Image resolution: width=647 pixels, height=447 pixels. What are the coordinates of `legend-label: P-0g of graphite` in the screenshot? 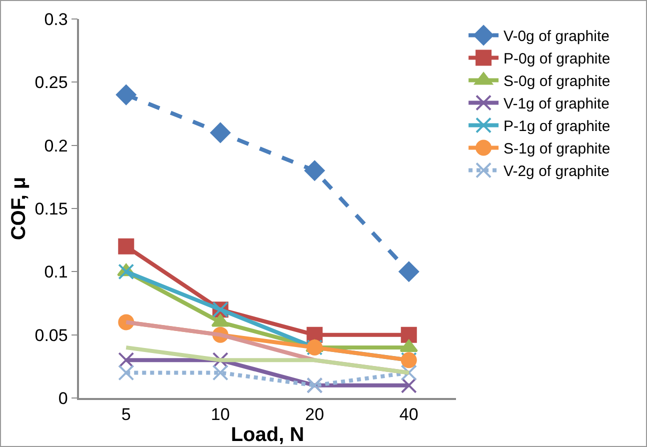 It's located at (557, 59).